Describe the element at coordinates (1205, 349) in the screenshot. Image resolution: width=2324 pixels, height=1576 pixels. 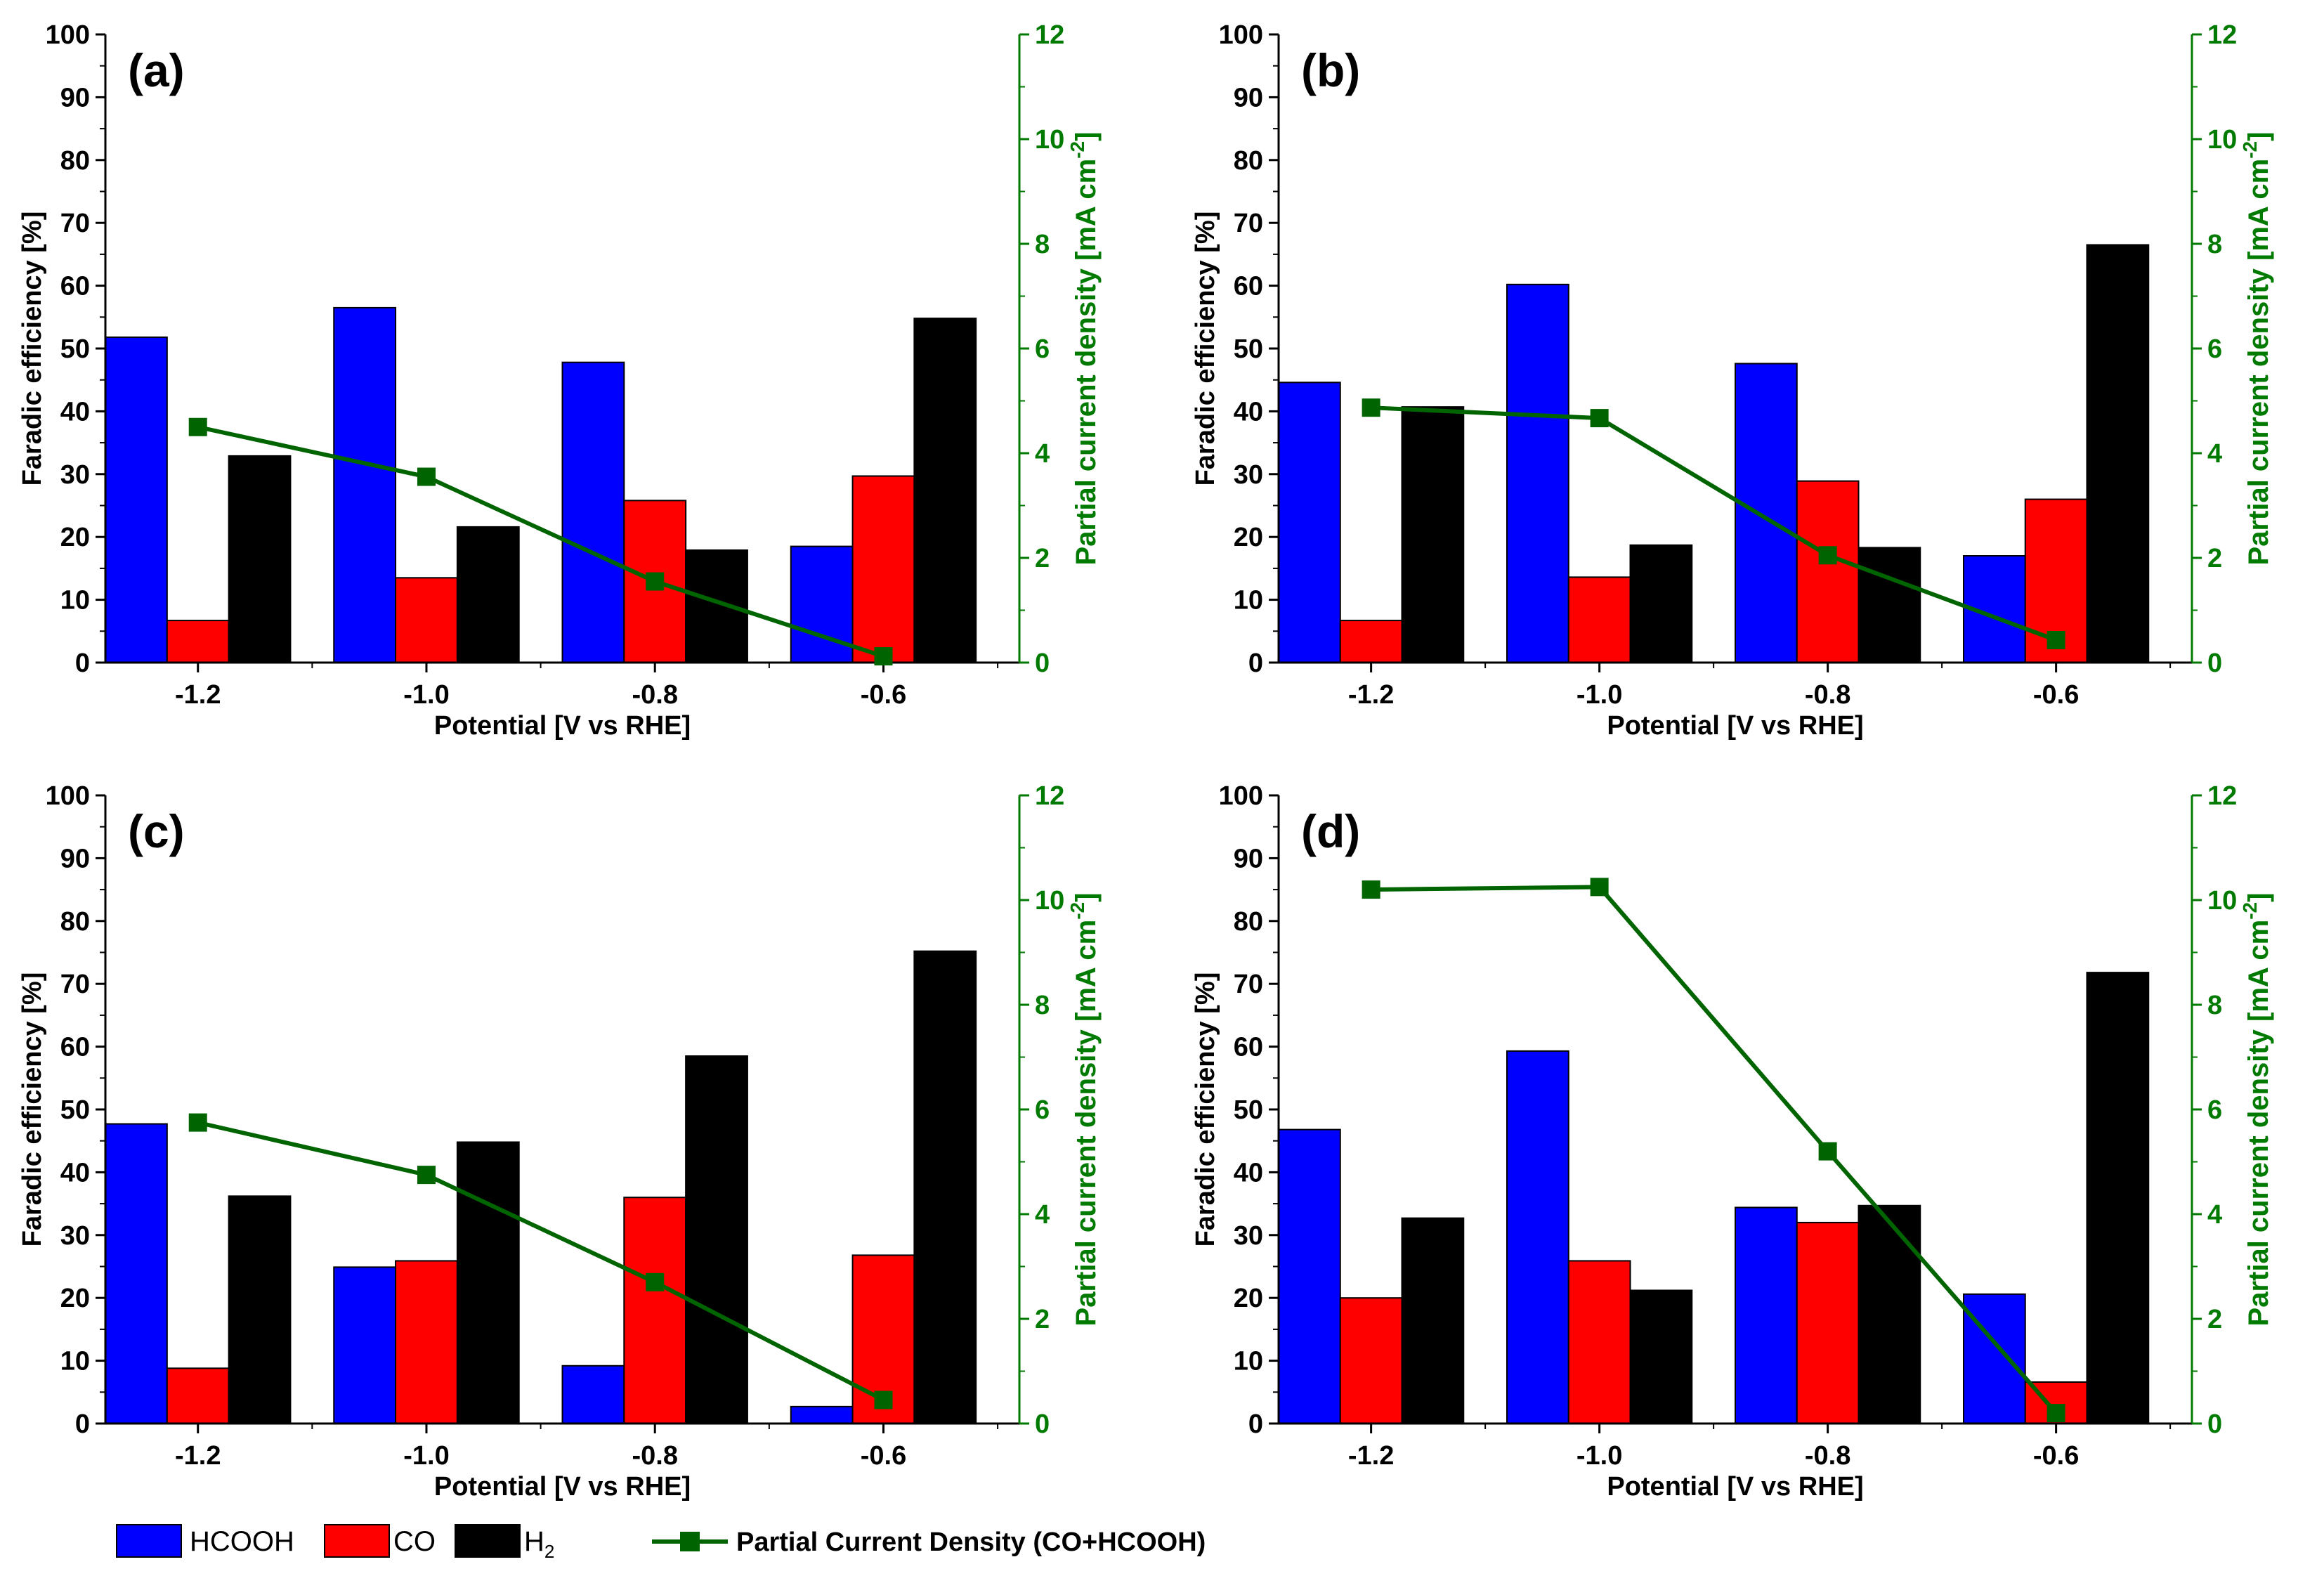
I see `y-axis-title-left-b: Faradic efficiency [%]` at that location.